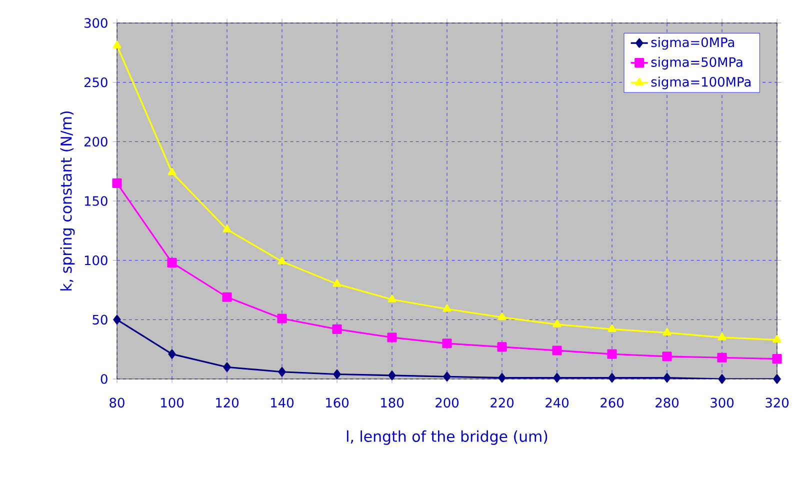  Describe the element at coordinates (696, 63) in the screenshot. I see `legend-label: sigma=50MPa` at that location.